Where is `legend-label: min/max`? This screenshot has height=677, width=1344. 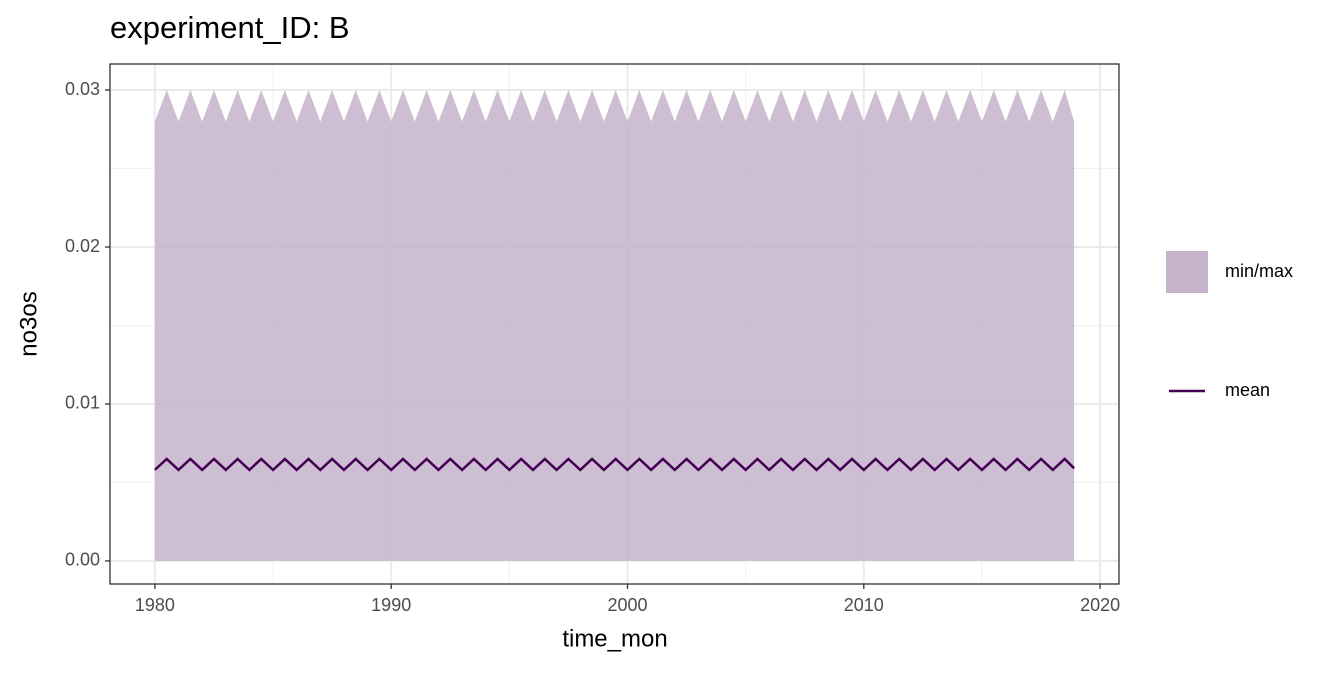
legend-label: min/max is located at coordinates (1259, 271).